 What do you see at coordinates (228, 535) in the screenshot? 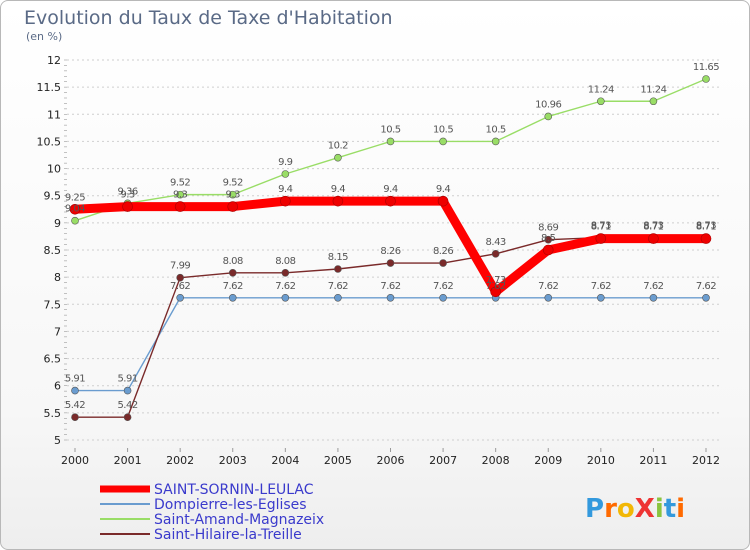
I see `legend-label: Saint-Hilaire-la-Treille` at bounding box center [228, 535].